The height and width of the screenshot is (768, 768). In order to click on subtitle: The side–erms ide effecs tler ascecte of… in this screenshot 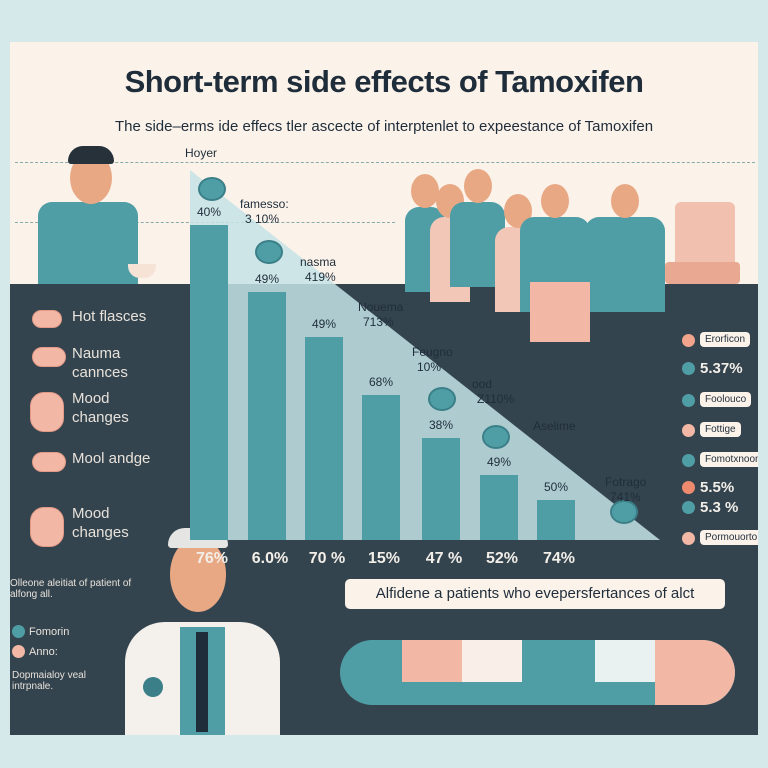, I will do `click(384, 126)`.